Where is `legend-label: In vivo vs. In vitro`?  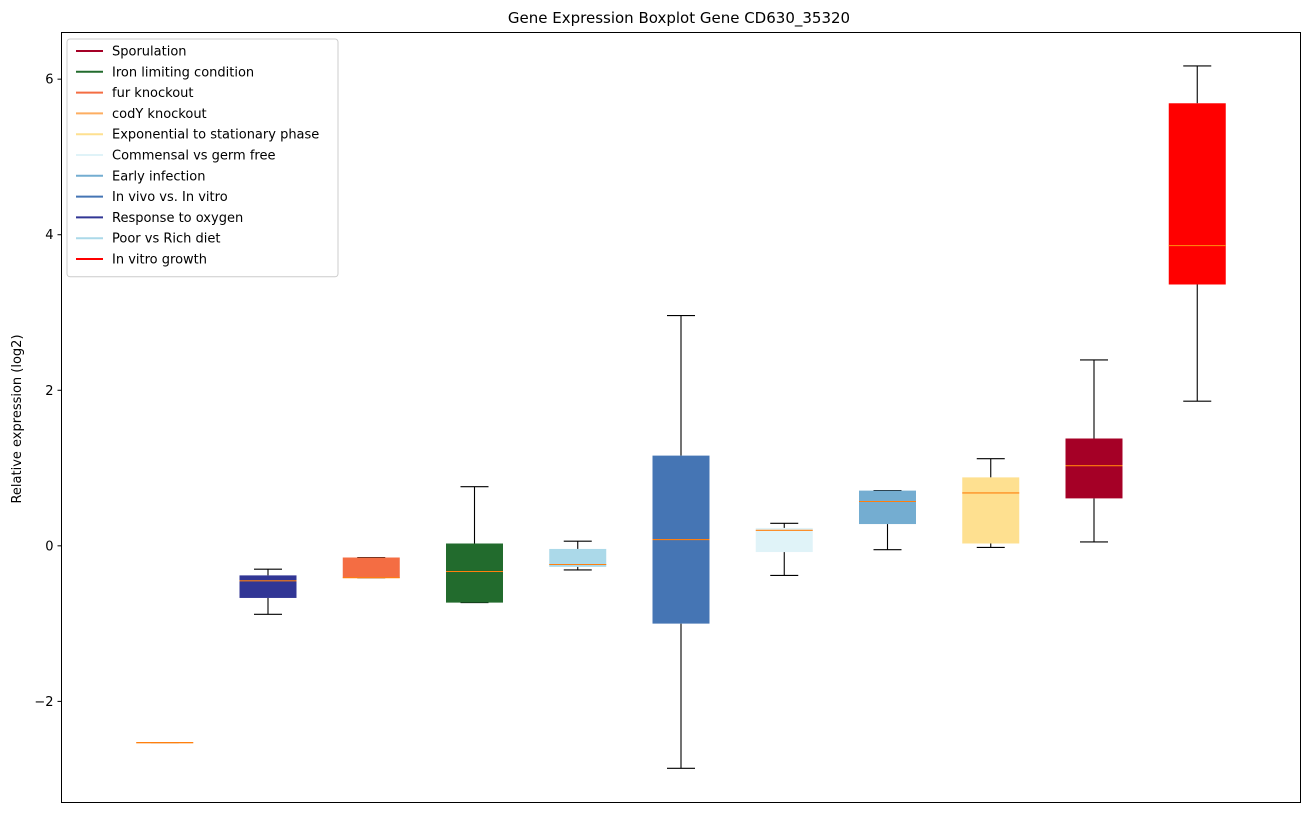 legend-label: In vivo vs. In vitro is located at coordinates (170, 197).